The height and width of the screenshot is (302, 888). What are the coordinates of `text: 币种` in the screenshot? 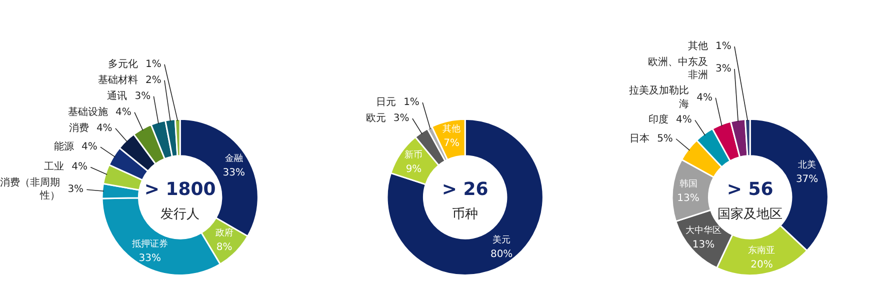 It's located at (465, 214).